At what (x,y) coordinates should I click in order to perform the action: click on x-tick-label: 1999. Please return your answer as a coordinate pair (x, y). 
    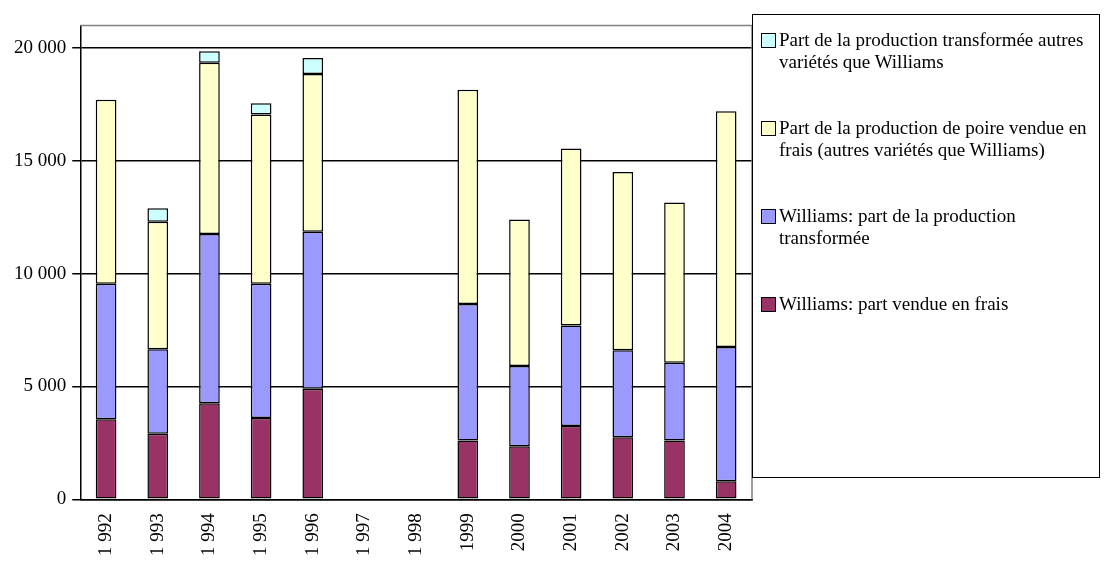
    Looking at the image, I should click on (466, 532).